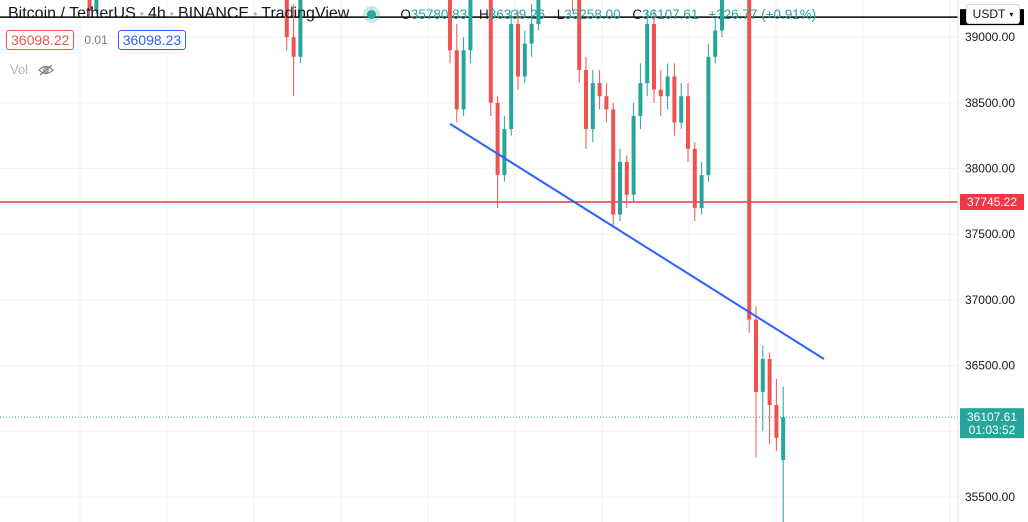 The image size is (1028, 522). Describe the element at coordinates (592, 14) in the screenshot. I see `low-value: 35258.00` at that location.